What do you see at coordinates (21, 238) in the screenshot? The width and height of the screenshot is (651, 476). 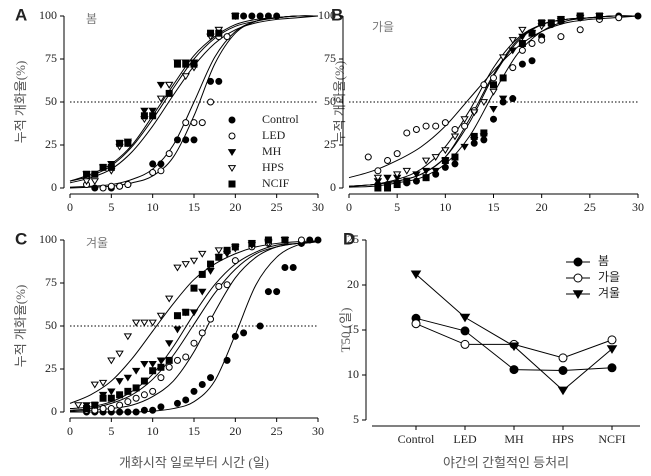 I see `panel-label: C` at bounding box center [21, 238].